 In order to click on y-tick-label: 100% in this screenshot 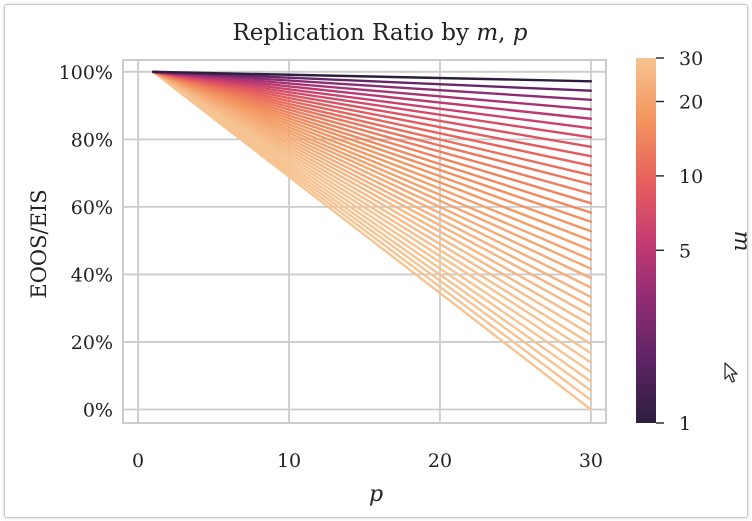, I will do `click(86, 73)`.